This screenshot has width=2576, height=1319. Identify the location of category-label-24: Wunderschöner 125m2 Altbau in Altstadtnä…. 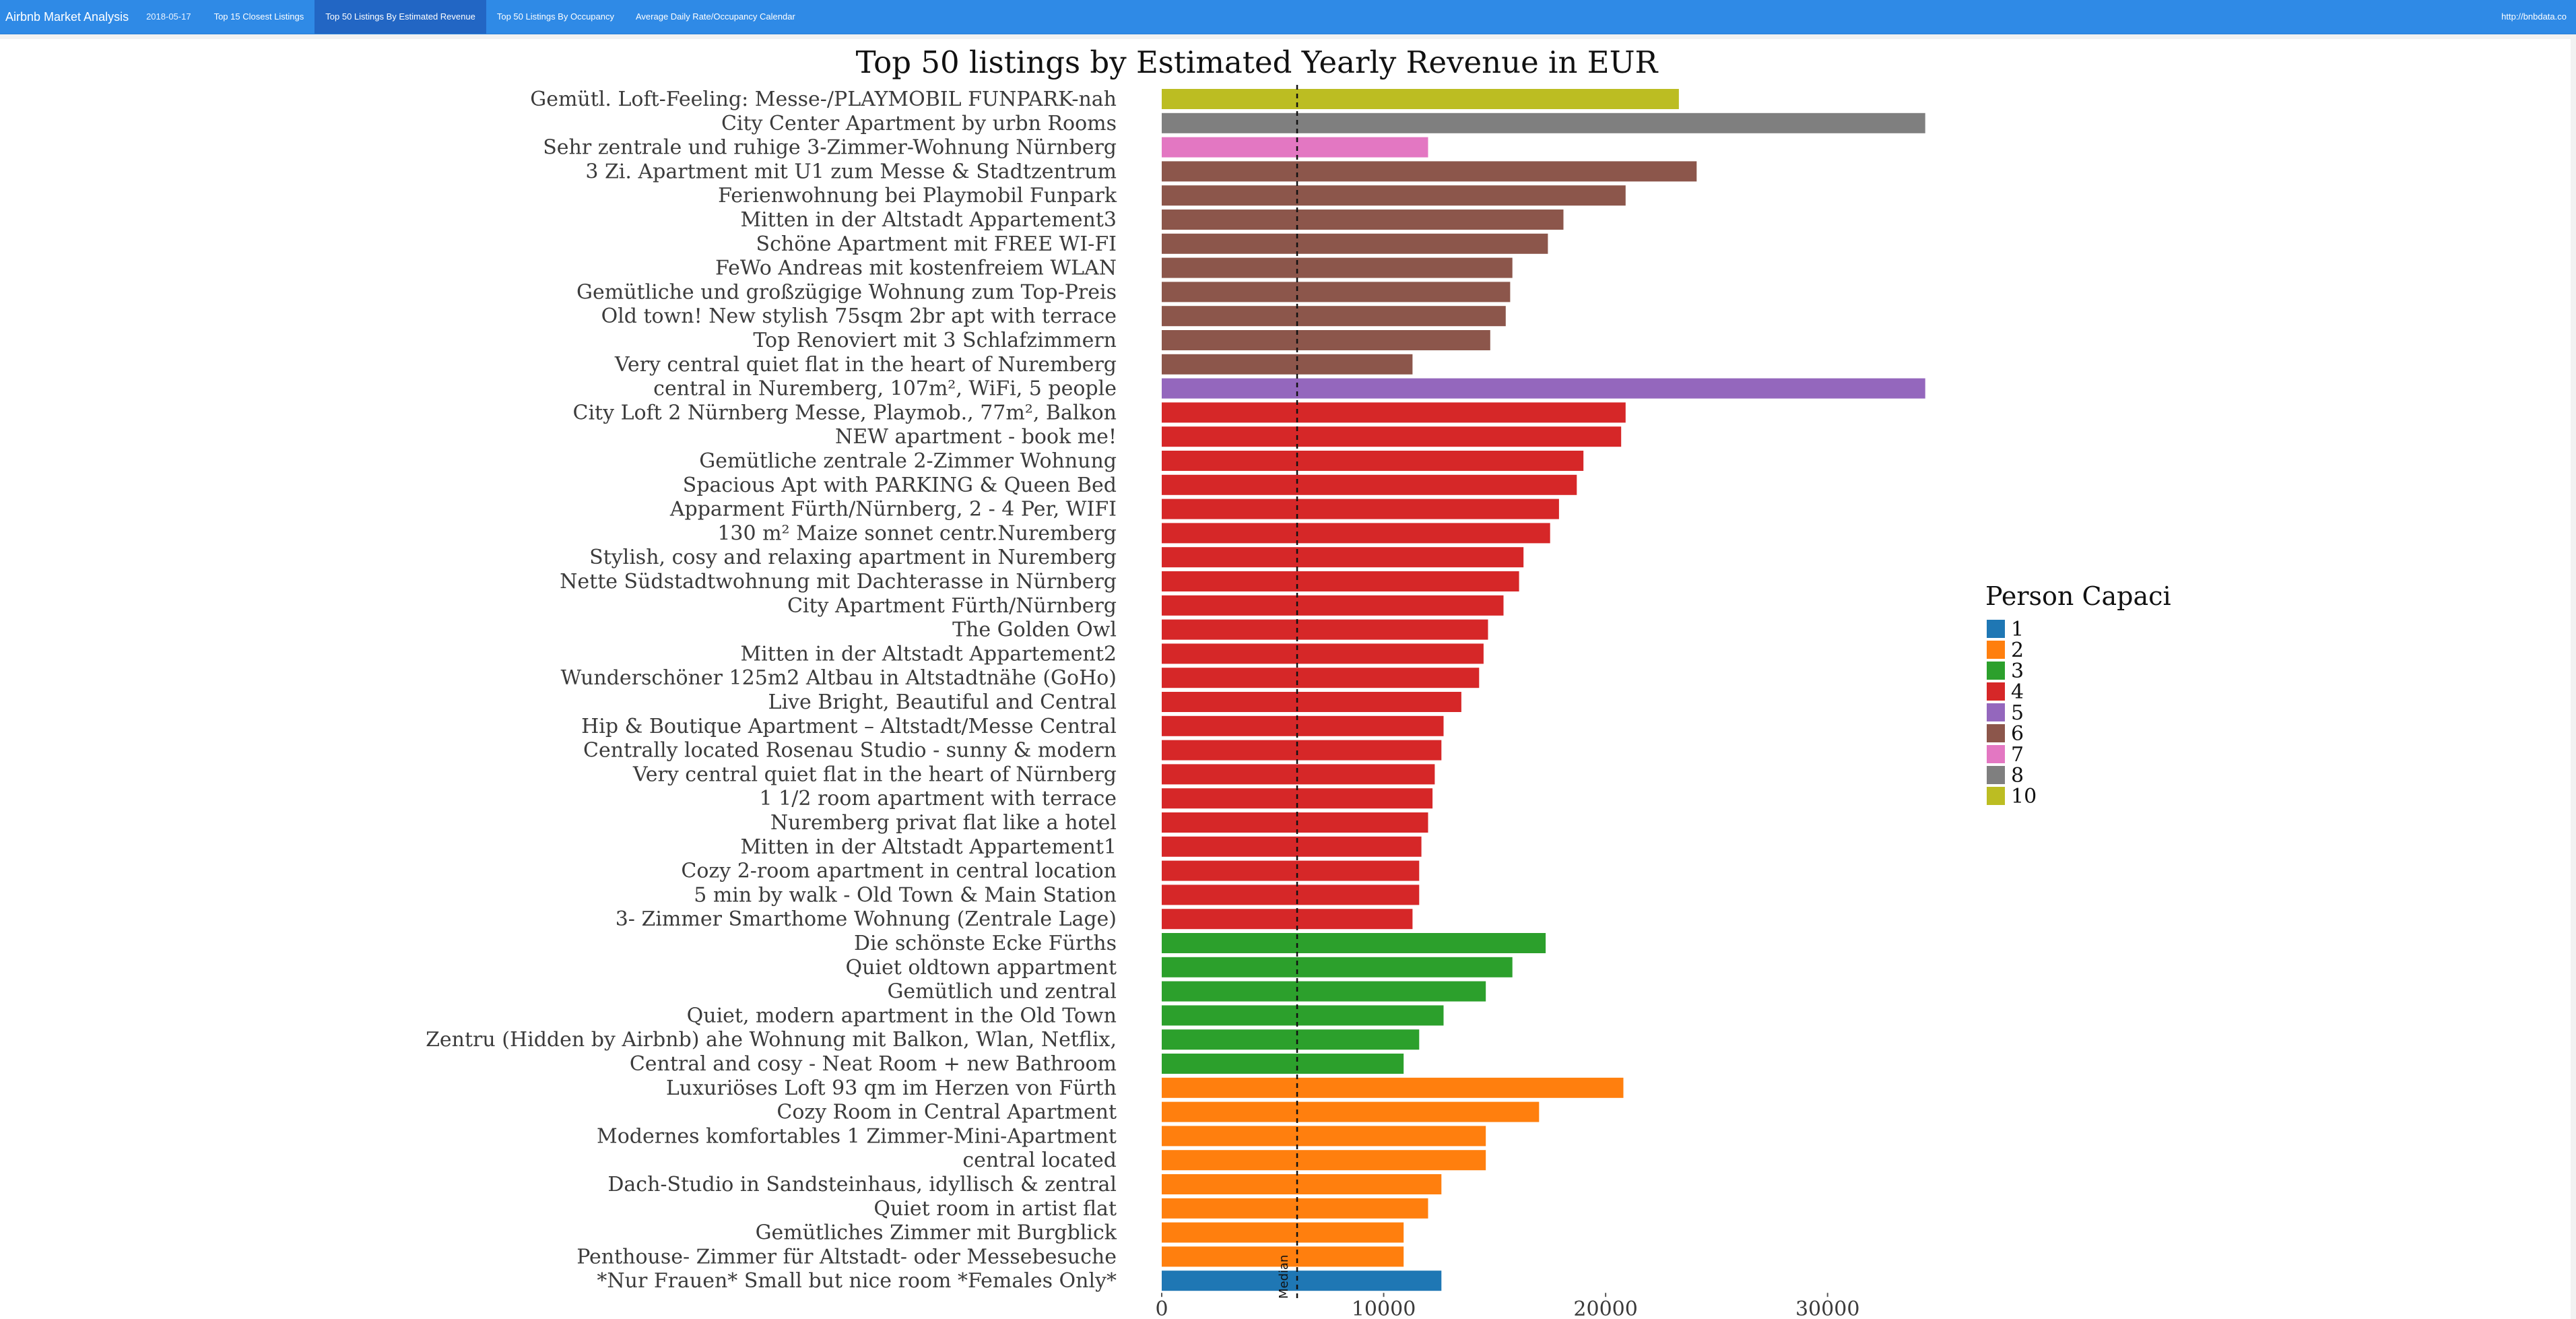
(838, 678).